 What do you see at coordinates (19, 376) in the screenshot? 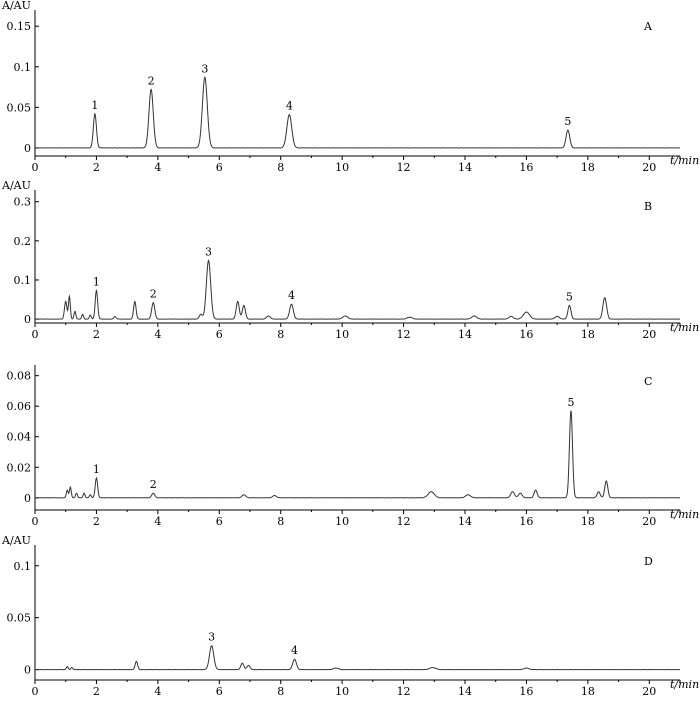
I see `y-tick-label: 0.08` at bounding box center [19, 376].